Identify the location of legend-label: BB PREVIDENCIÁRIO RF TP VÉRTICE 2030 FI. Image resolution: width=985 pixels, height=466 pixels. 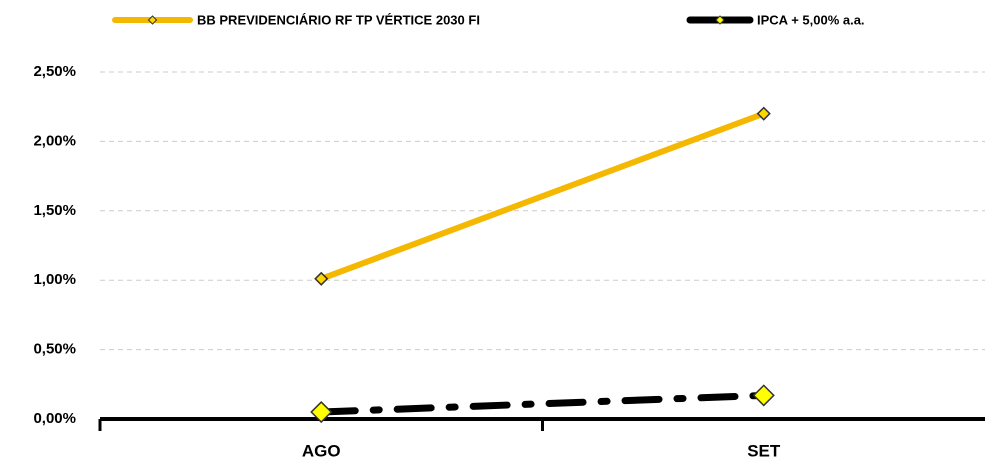
(338, 19).